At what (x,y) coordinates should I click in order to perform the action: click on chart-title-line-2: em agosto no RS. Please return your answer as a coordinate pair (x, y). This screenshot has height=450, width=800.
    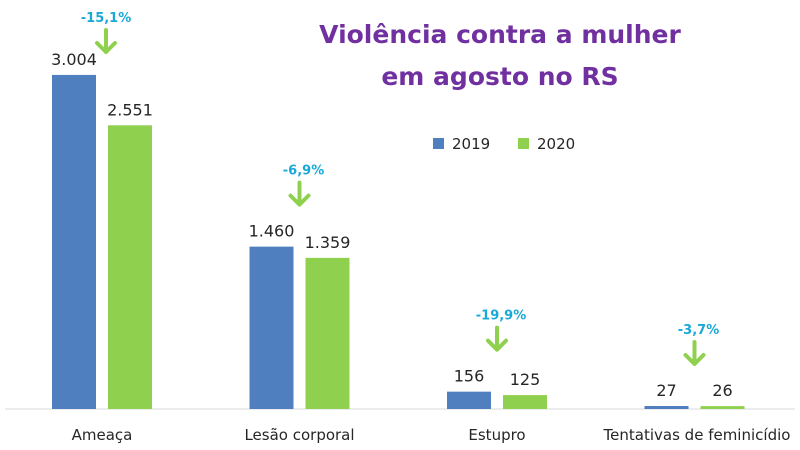
    Looking at the image, I should click on (499, 76).